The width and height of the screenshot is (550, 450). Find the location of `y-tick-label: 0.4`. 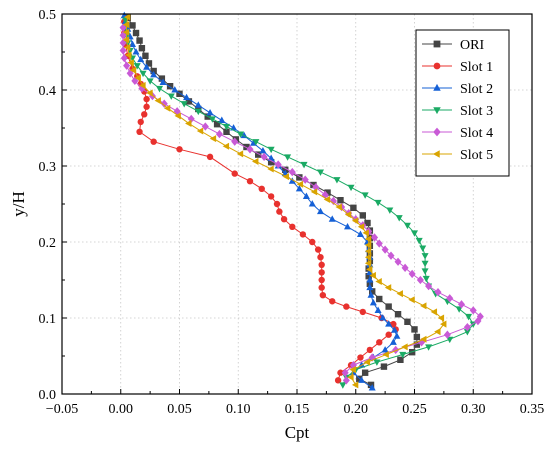

y-tick-label: 0.4 is located at coordinates (48, 91).